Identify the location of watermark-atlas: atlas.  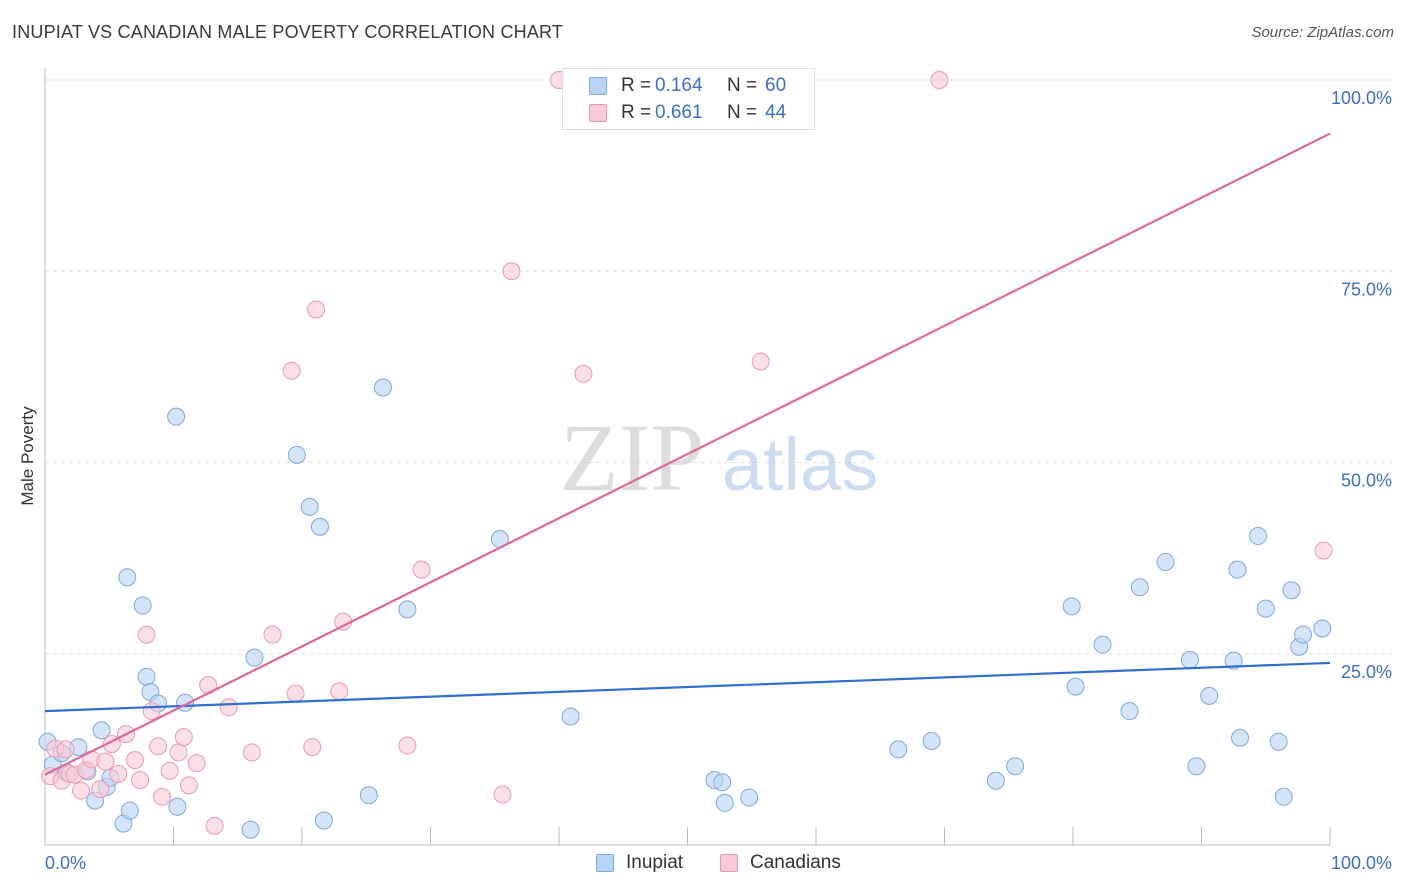
(800, 464).